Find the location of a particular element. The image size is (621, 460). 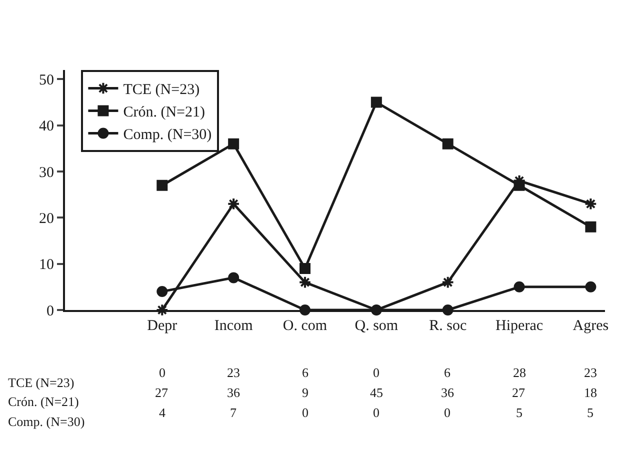

x-tick-label: Incom is located at coordinates (234, 326).